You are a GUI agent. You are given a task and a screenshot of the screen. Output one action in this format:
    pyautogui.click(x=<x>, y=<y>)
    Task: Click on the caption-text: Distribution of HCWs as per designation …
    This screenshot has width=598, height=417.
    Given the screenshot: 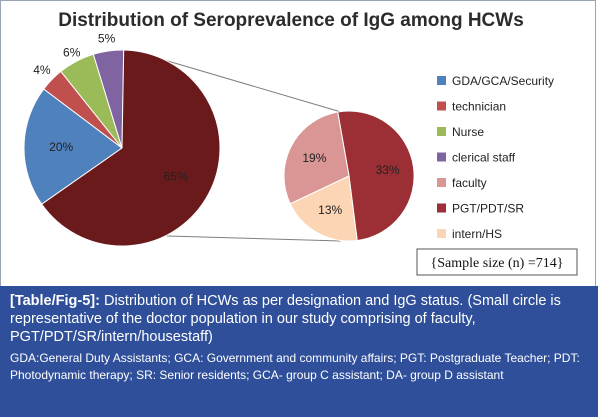 What is the action you would take?
    pyautogui.click(x=285, y=319)
    